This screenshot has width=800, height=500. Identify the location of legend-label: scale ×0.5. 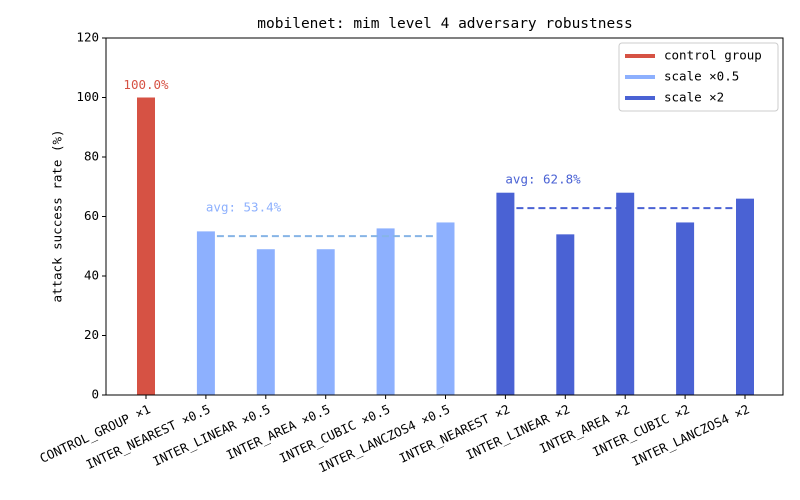
(701, 76).